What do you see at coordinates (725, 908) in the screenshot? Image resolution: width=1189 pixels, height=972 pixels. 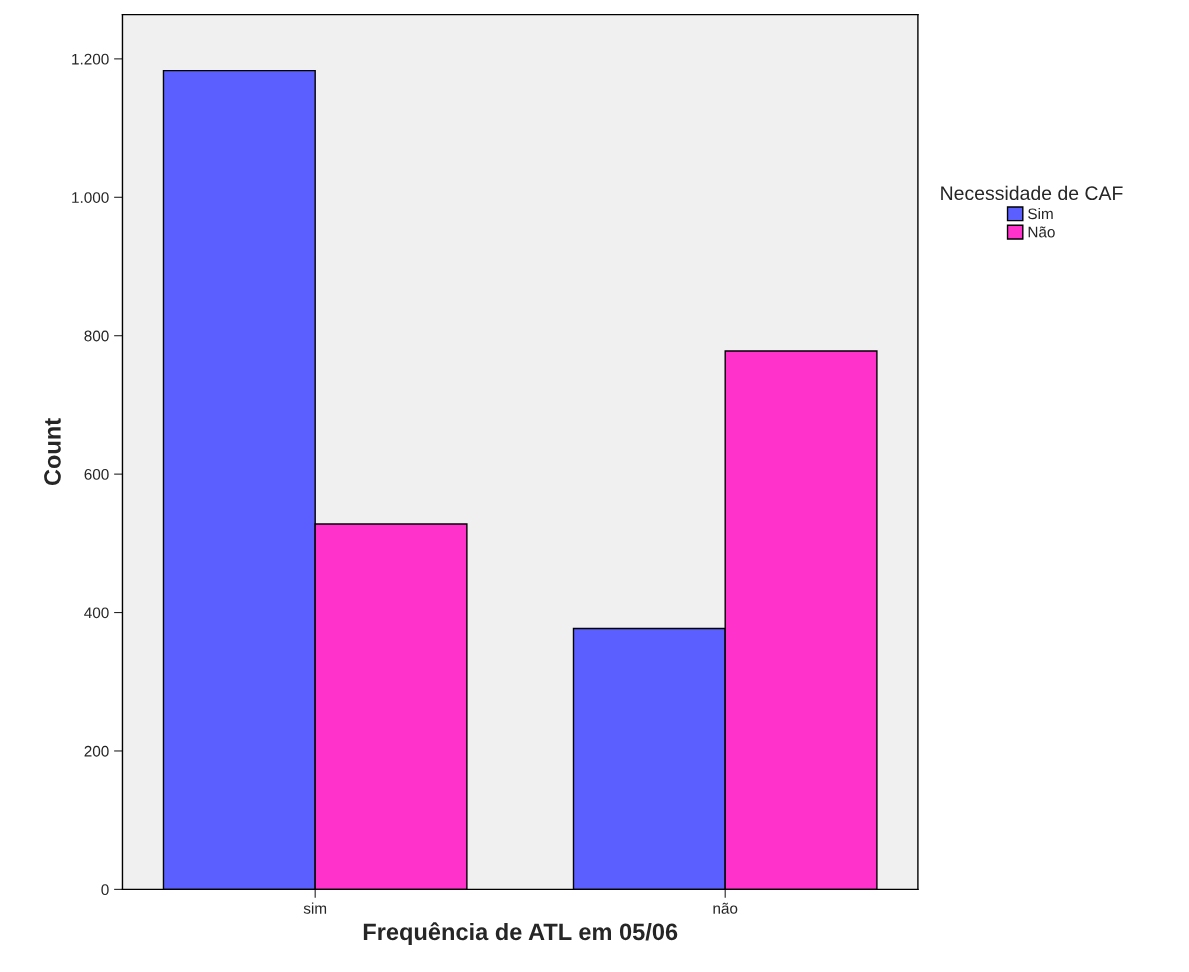 I see `x-tick-label: não` at bounding box center [725, 908].